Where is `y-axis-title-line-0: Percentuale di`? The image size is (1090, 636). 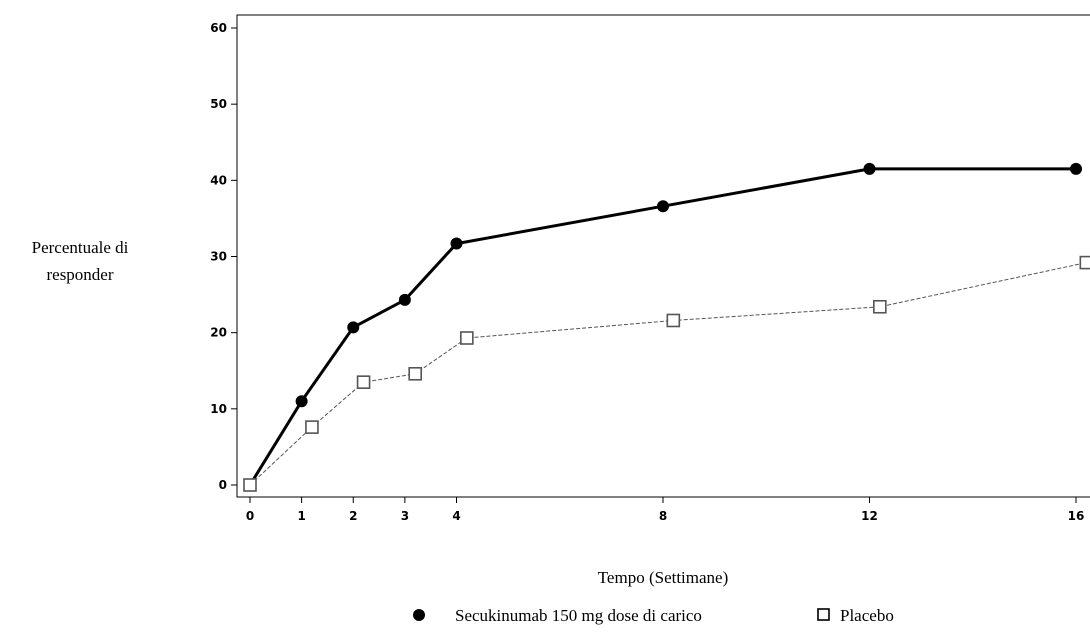 y-axis-title-line-0: Percentuale di is located at coordinates (80, 247).